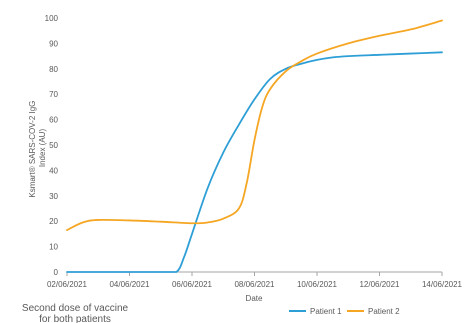  I want to click on x-axis-label: Date, so click(254, 298).